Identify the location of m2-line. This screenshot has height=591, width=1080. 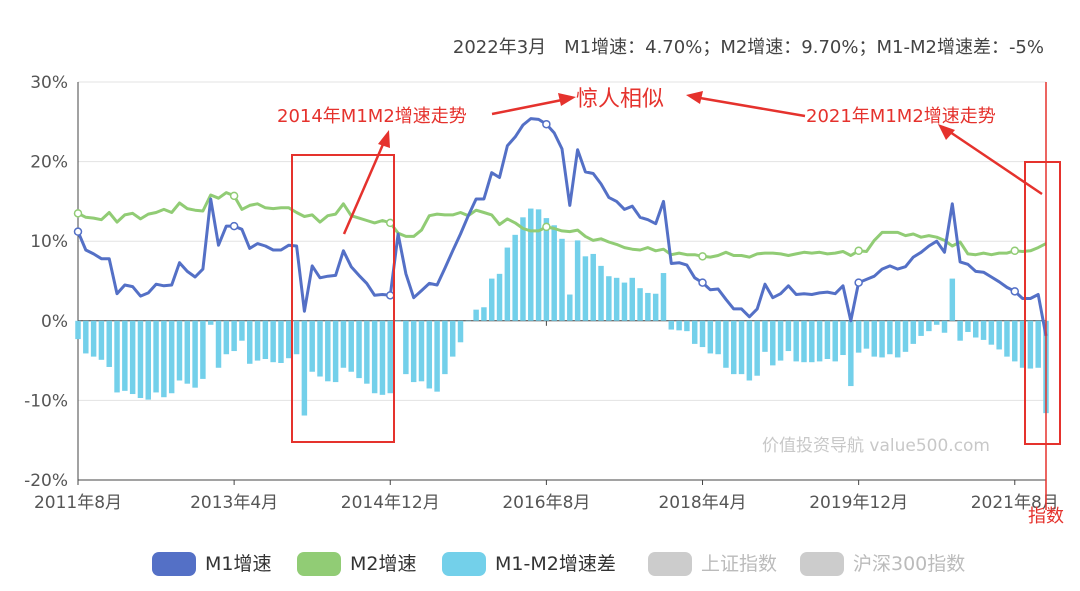
(562, 225).